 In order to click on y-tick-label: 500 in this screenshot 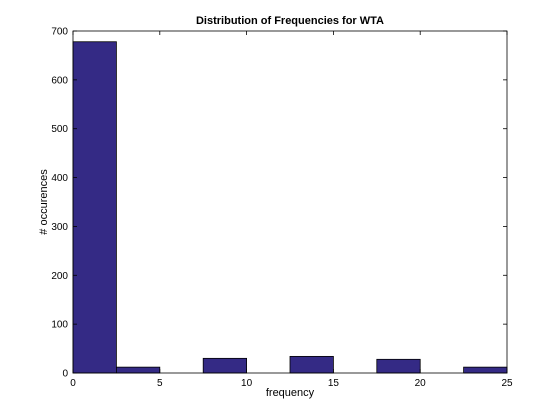, I will do `click(59, 129)`.